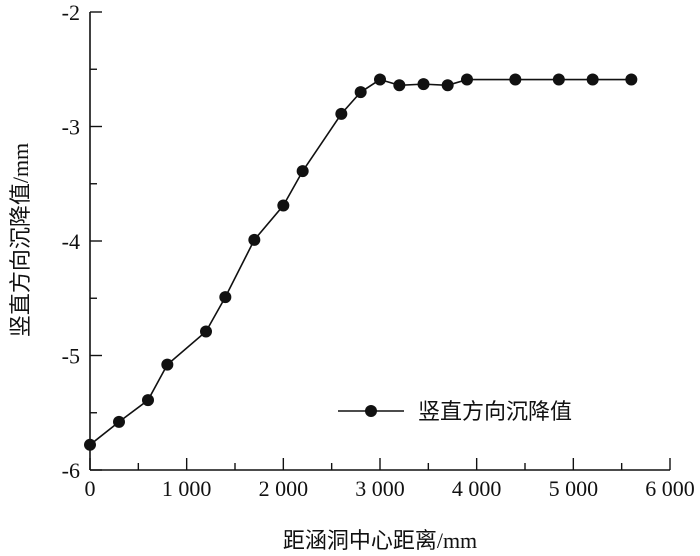 This screenshot has height=556, width=700. Describe the element at coordinates (670, 488) in the screenshot. I see `x-tick-label: 6 000` at that location.